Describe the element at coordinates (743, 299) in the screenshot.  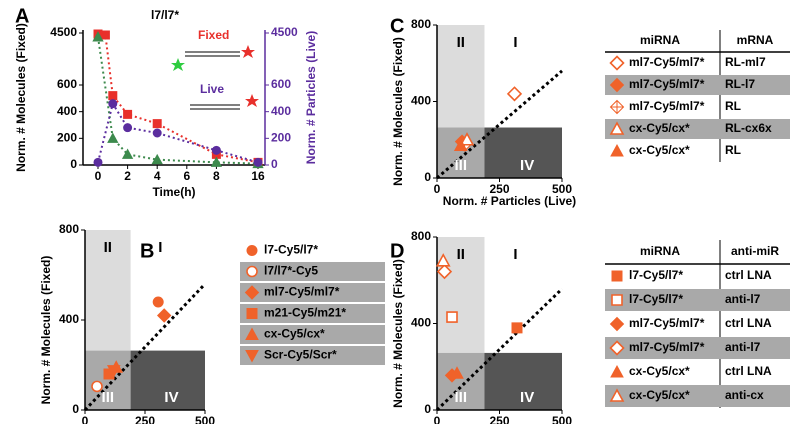
I see `legend-target: anti-l7` at that location.